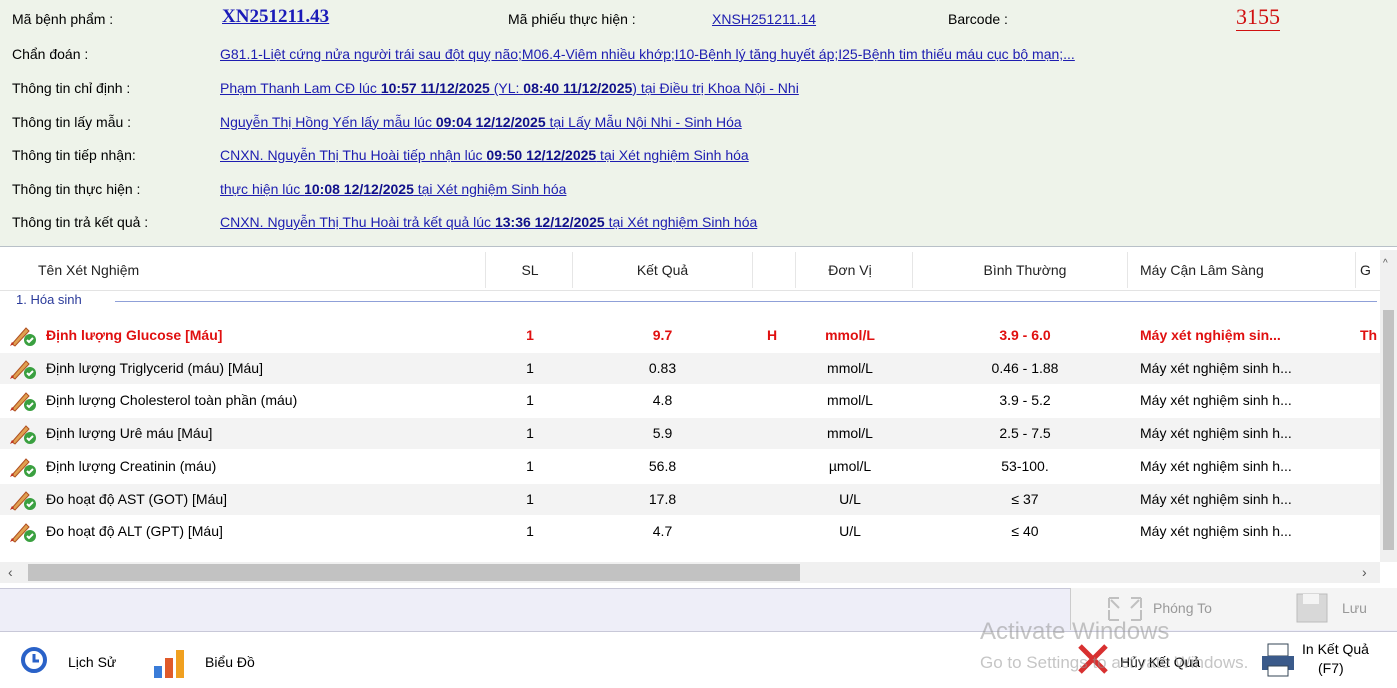 The width and height of the screenshot is (1397, 688). I want to click on v-scrollbar: ^, so click(1388, 406).